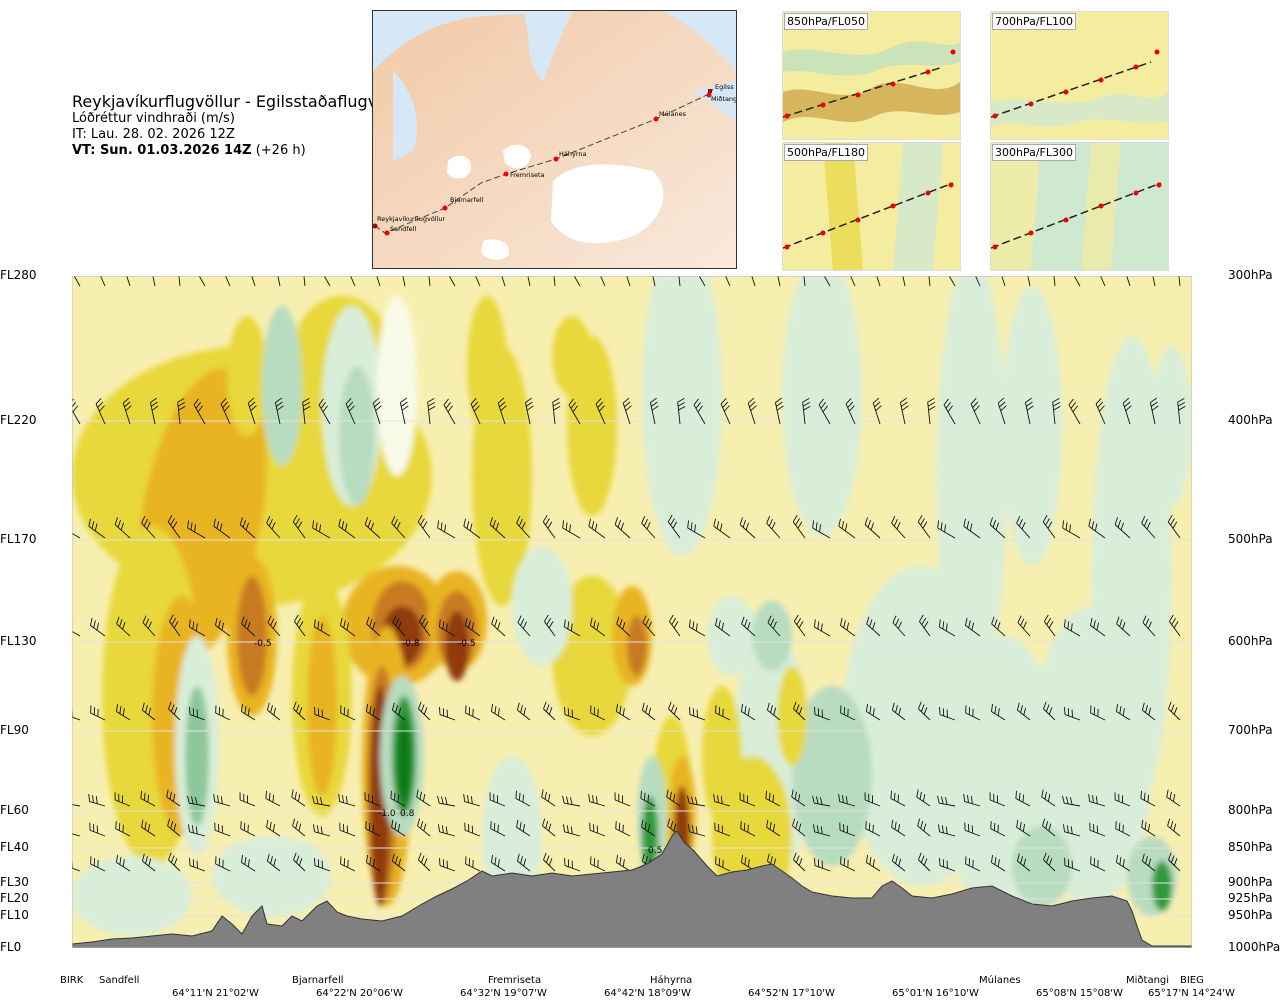  Describe the element at coordinates (710, 91) in the screenshot. I see `waypoint-egilsstadir` at that location.